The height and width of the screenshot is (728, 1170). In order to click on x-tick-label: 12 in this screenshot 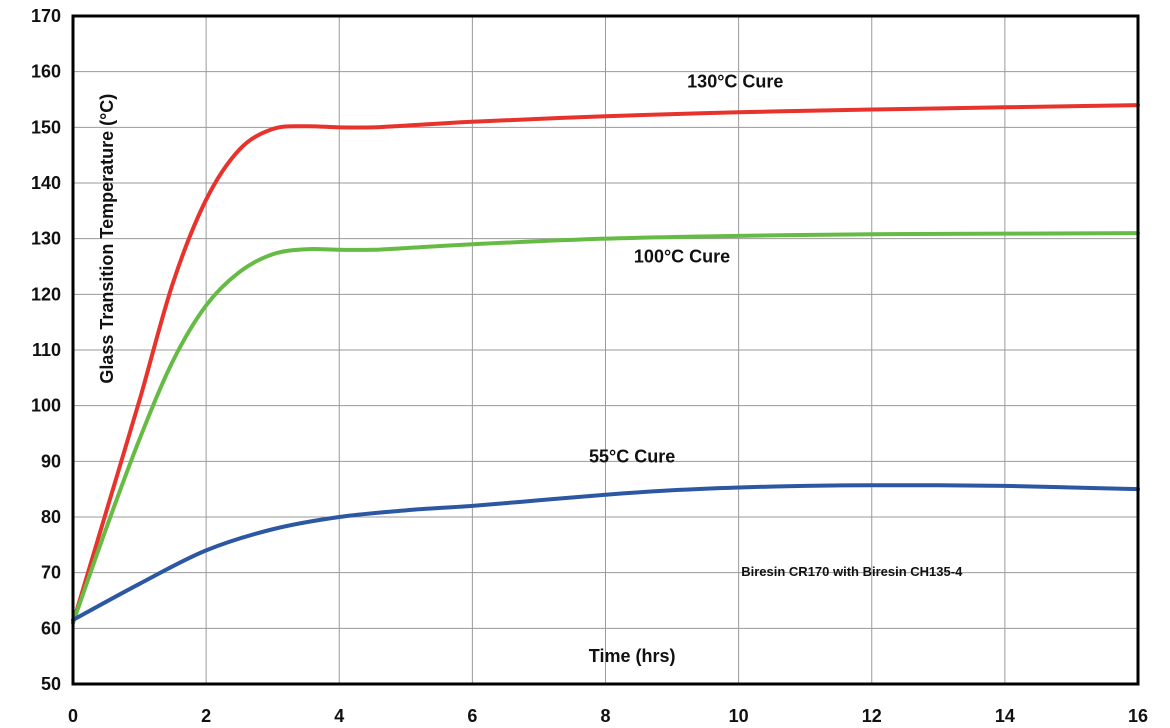, I will do `click(872, 716)`.